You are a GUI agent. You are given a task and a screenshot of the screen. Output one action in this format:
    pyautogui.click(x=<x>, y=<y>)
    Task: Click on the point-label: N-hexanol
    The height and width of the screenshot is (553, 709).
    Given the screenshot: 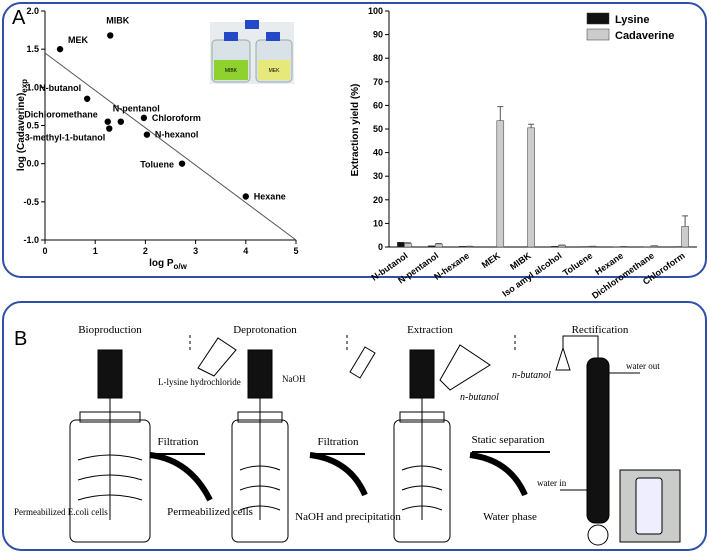 What is the action you would take?
    pyautogui.click(x=177, y=135)
    